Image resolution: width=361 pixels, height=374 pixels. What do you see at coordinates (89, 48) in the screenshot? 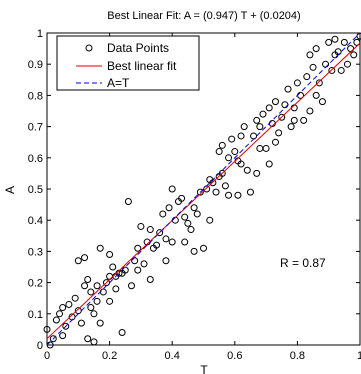
I see `legend-marker-data-points` at bounding box center [89, 48].